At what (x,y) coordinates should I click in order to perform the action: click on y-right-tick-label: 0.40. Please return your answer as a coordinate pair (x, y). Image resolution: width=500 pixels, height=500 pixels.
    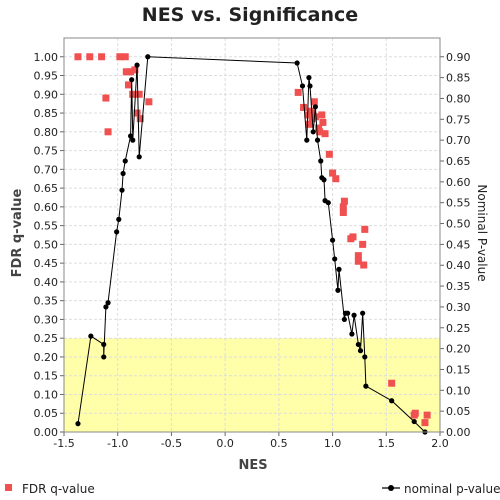
    Looking at the image, I should click on (458, 265).